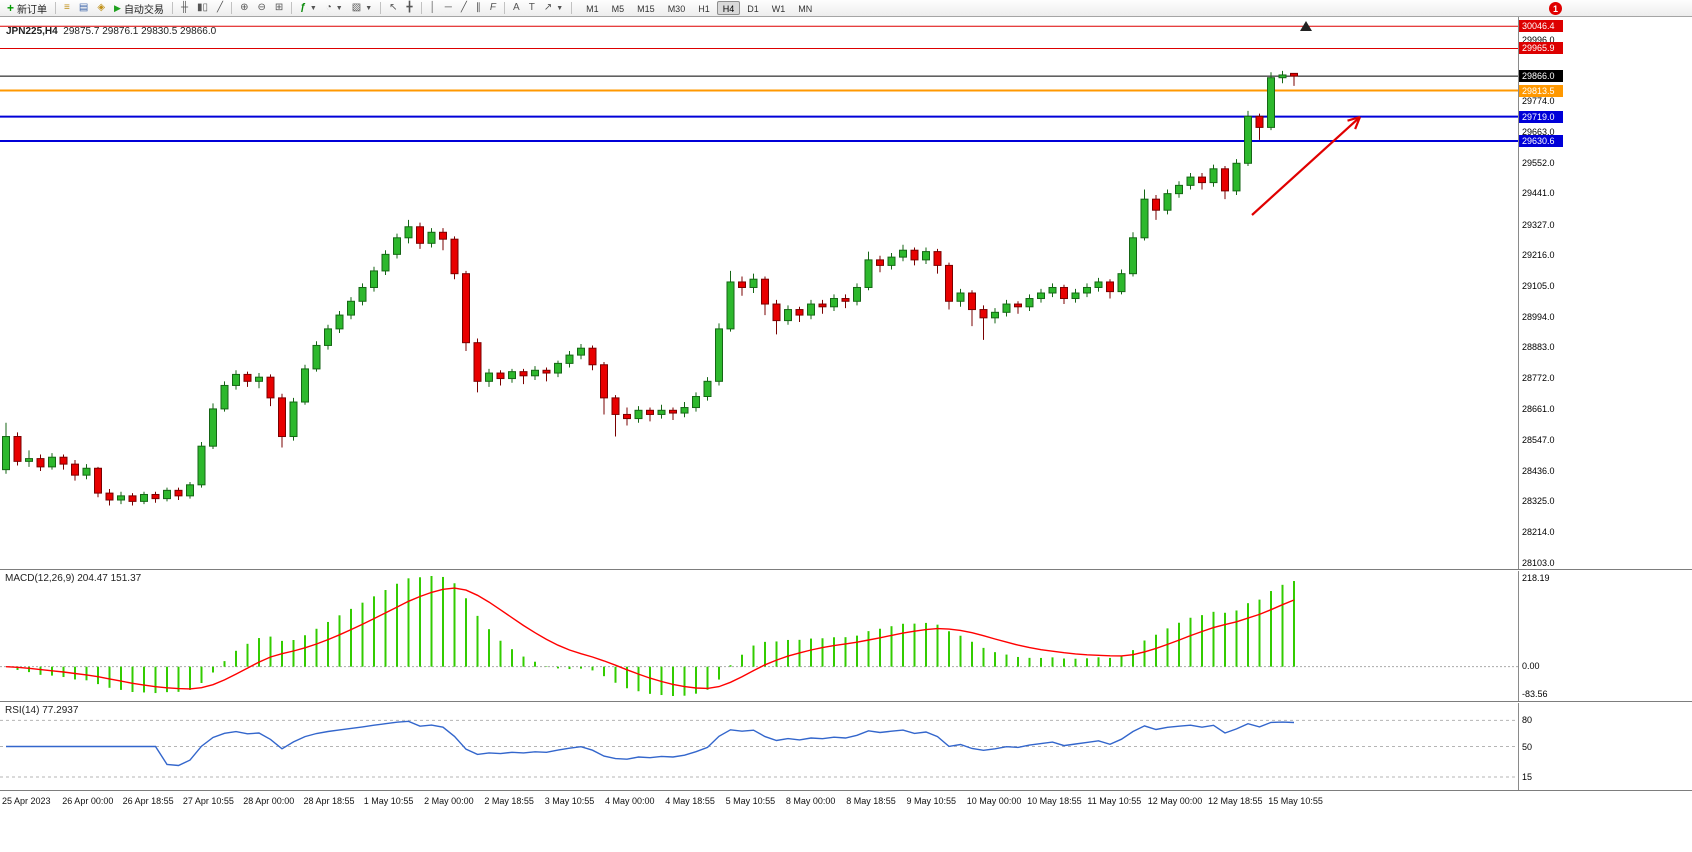  What do you see at coordinates (220, 8) in the screenshot?
I see `line-chart-button: ╱` at bounding box center [220, 8].